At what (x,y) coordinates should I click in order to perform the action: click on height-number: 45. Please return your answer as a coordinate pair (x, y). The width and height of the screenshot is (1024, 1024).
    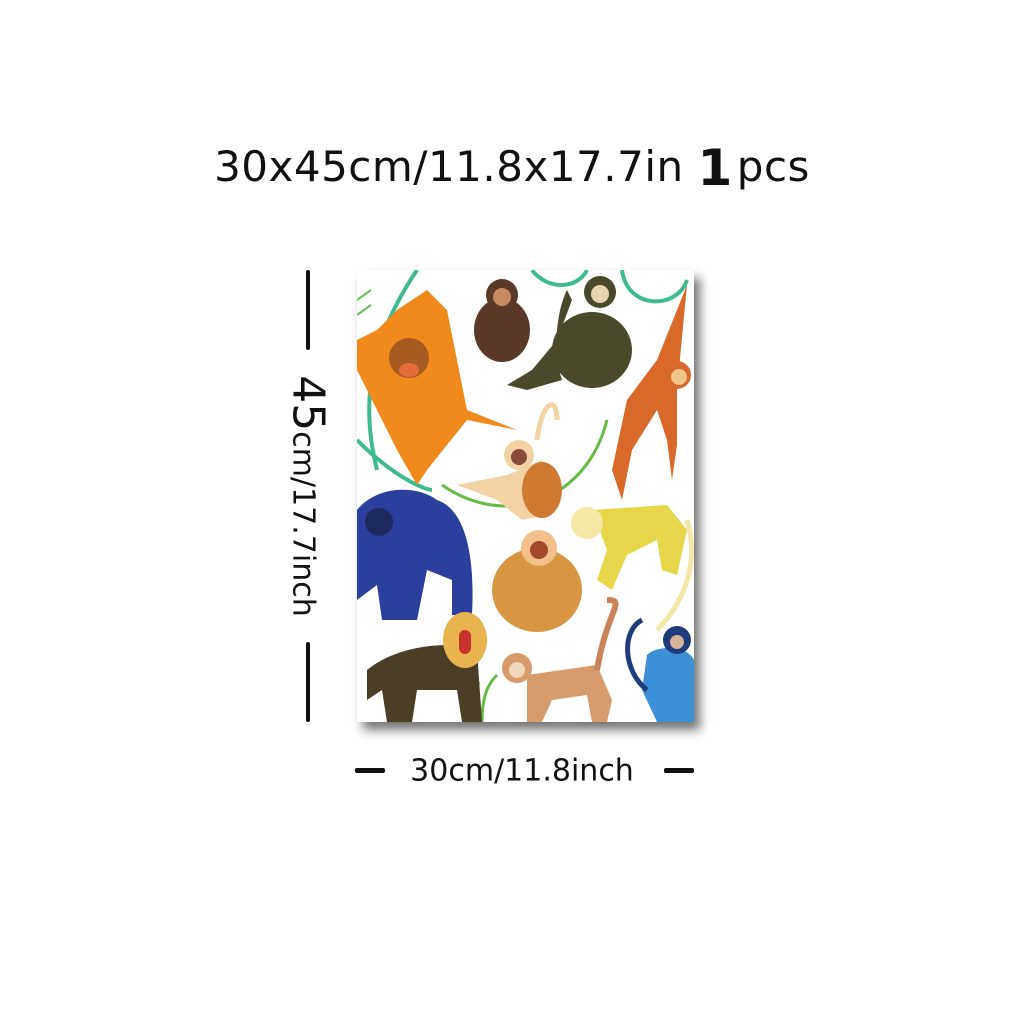
    Looking at the image, I should click on (308, 403).